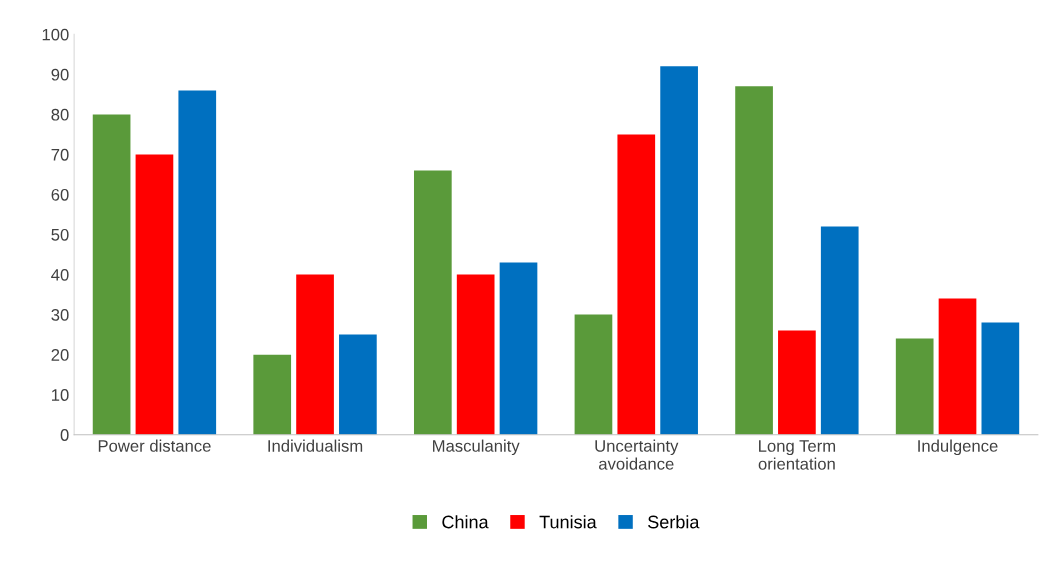  I want to click on legend-label: Serbia, so click(674, 522).